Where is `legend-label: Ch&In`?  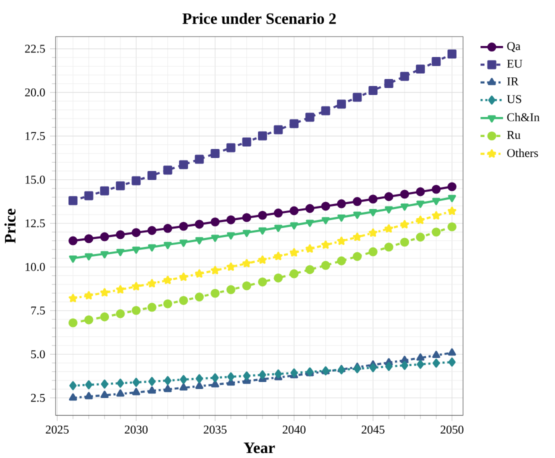 legend-label: Ch&In is located at coordinates (523, 117).